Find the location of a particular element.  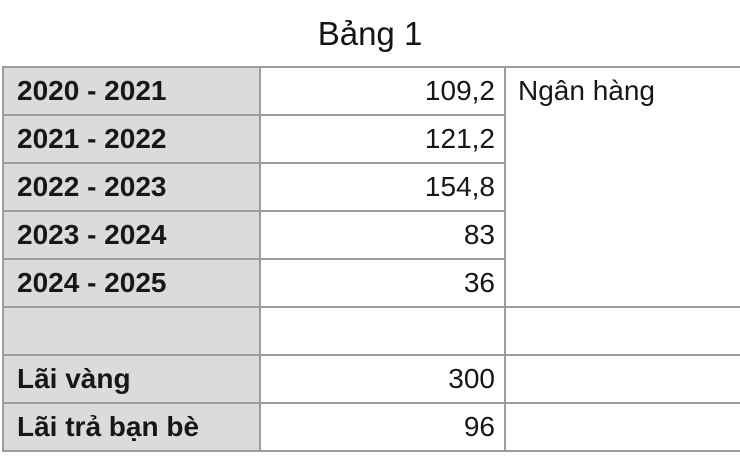

table-row is located at coordinates (371, 331).